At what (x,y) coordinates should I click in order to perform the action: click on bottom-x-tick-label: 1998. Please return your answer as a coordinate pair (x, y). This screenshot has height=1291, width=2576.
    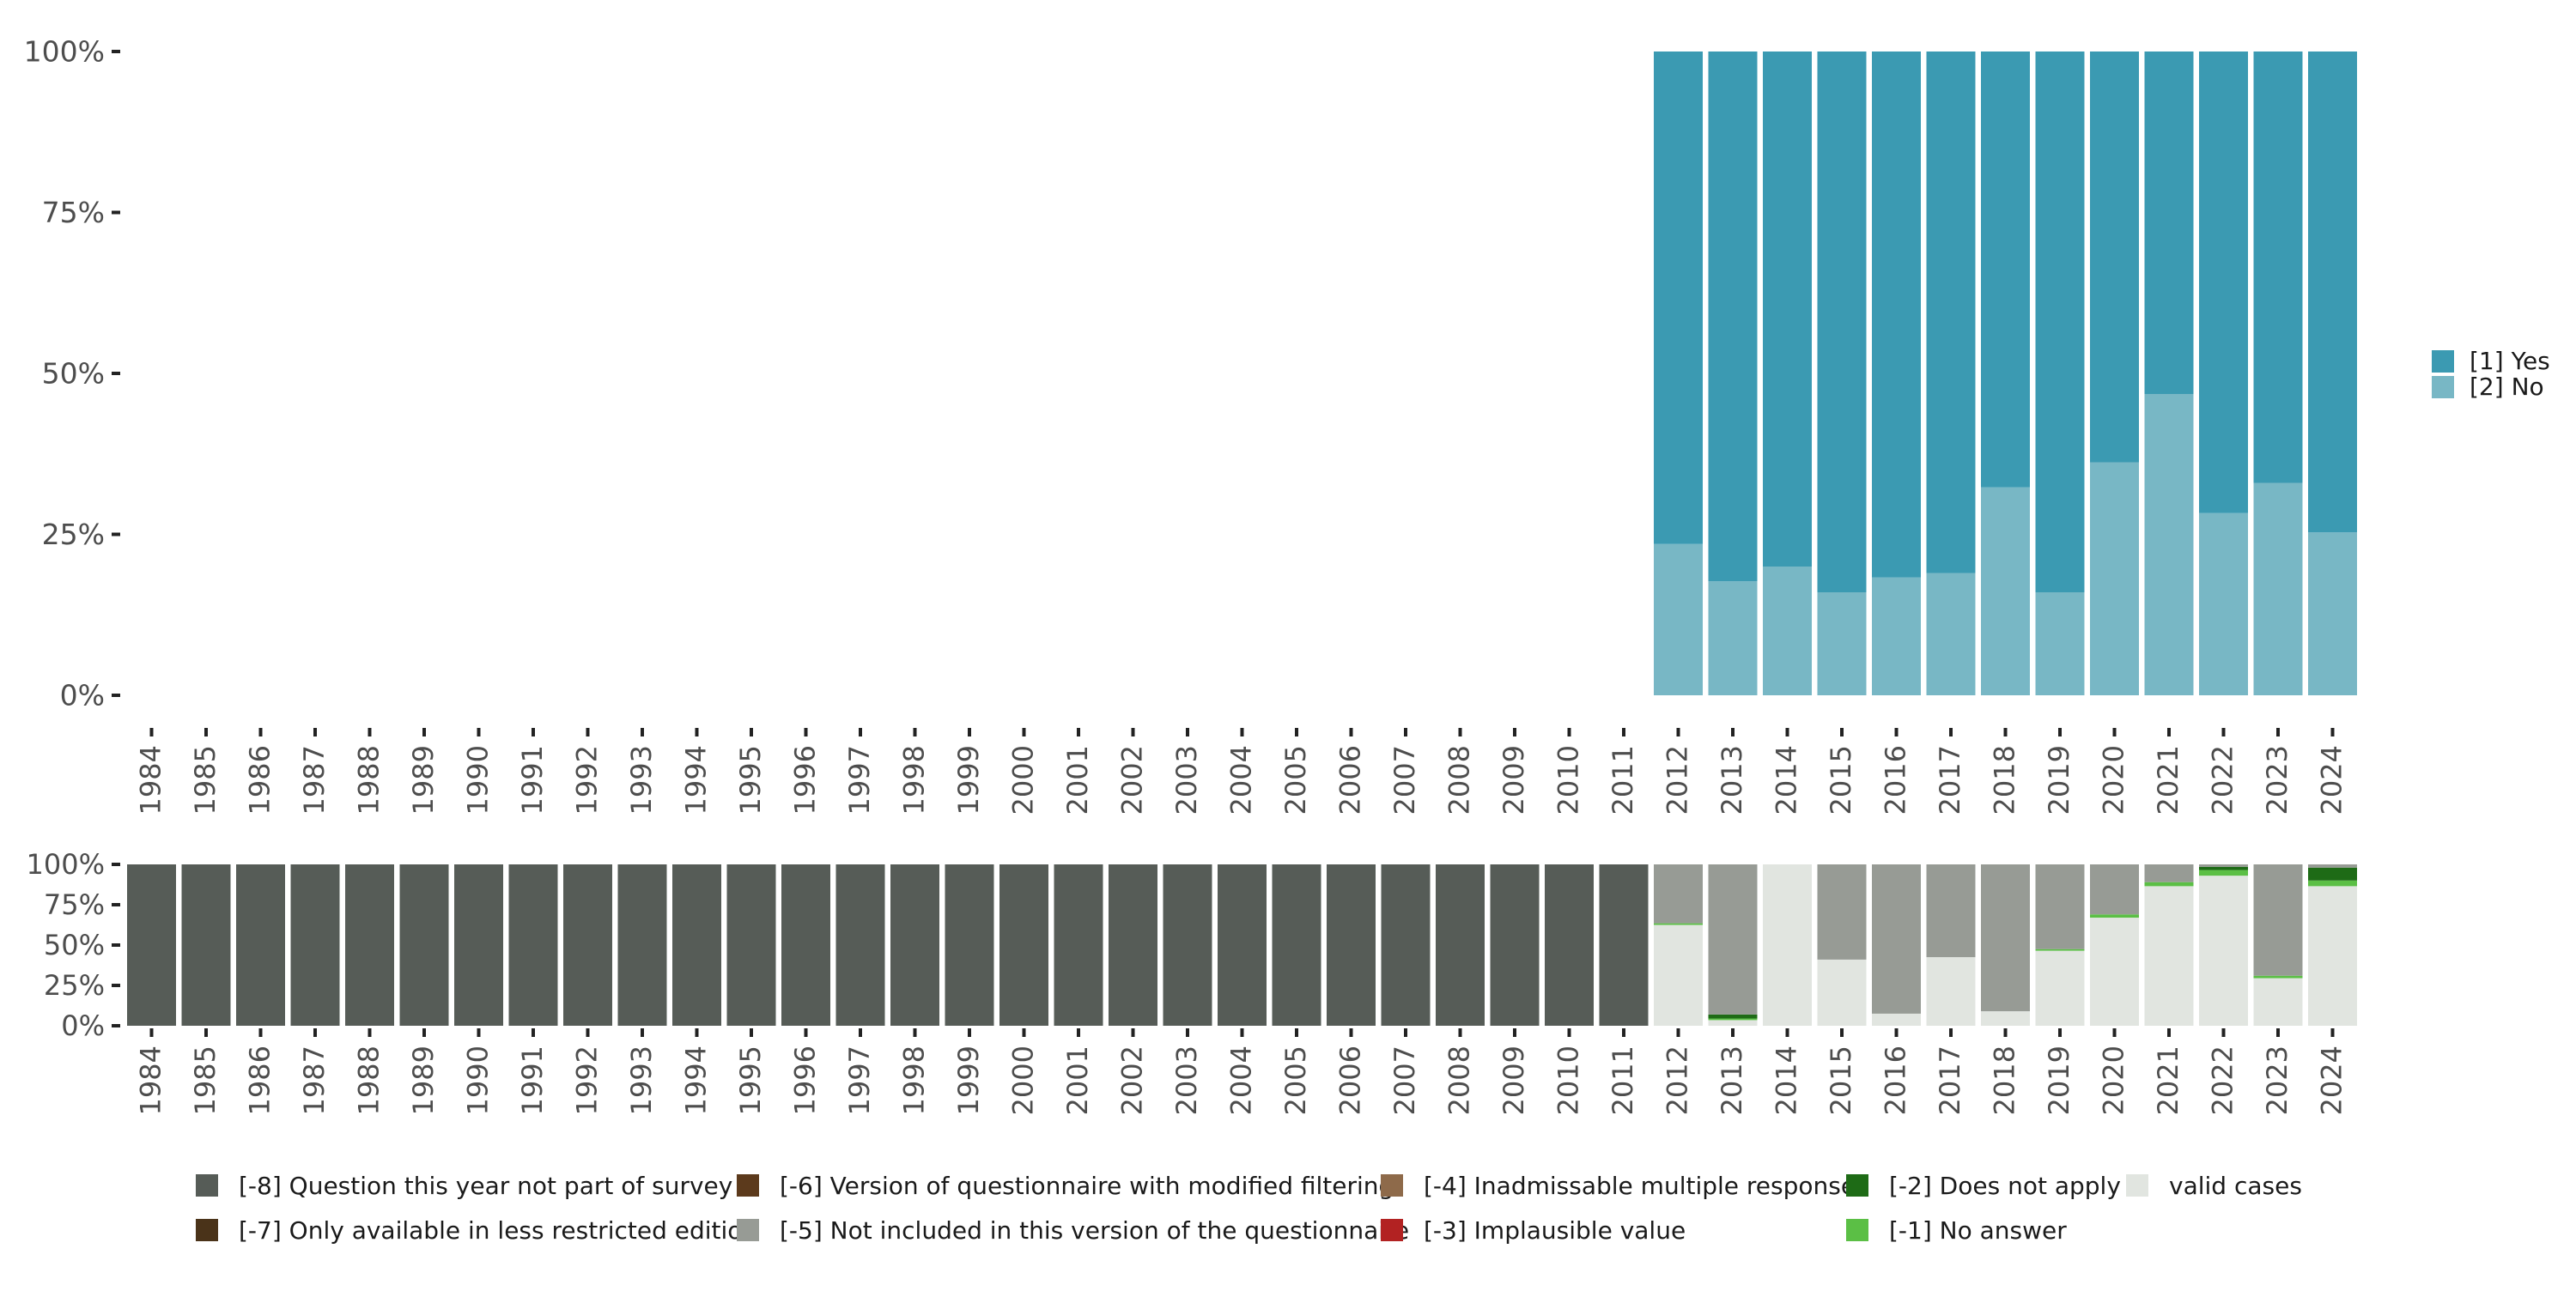
    Looking at the image, I should click on (914, 1080).